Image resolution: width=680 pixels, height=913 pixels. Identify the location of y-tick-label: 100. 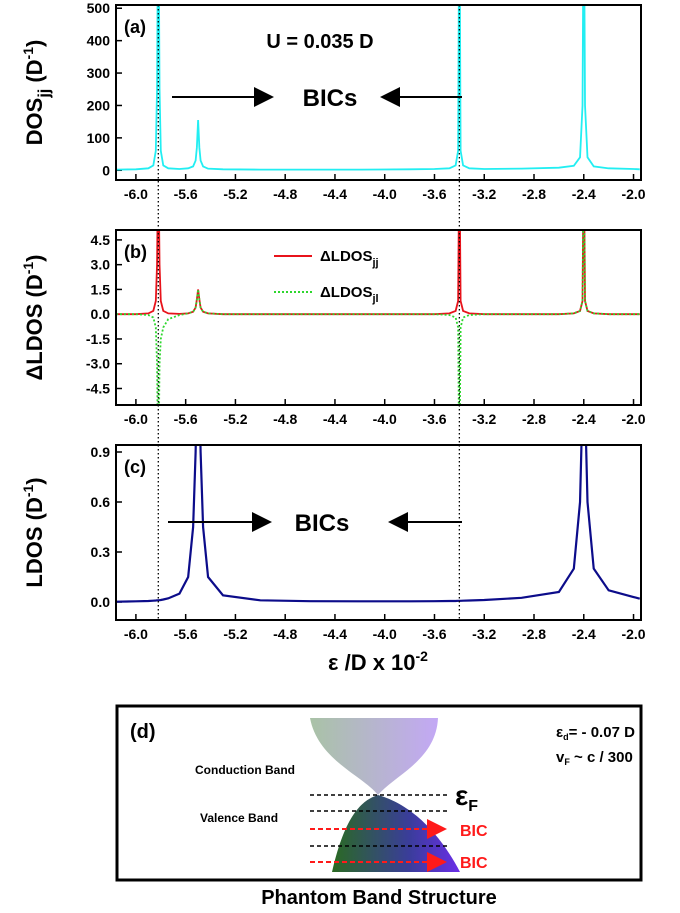
(99, 138).